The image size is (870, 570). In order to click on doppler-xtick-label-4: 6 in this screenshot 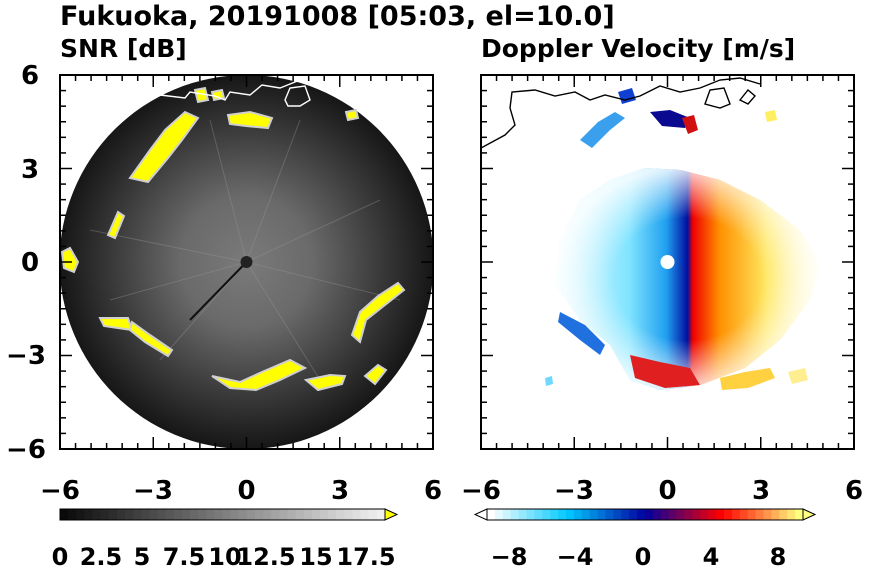, I will do `click(854, 491)`.